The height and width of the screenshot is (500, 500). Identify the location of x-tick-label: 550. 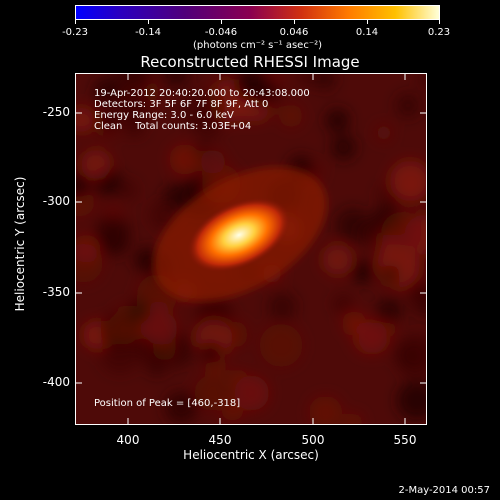
(405, 440).